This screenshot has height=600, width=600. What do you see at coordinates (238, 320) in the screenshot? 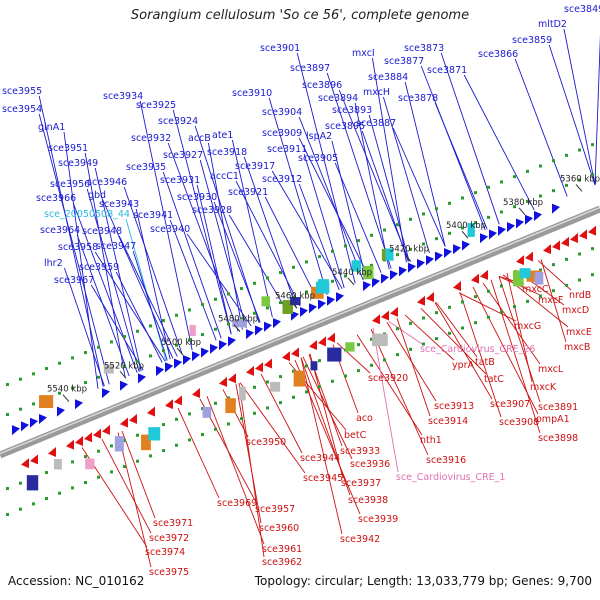
I see `tick-label: 5480 kbp` at bounding box center [238, 320].